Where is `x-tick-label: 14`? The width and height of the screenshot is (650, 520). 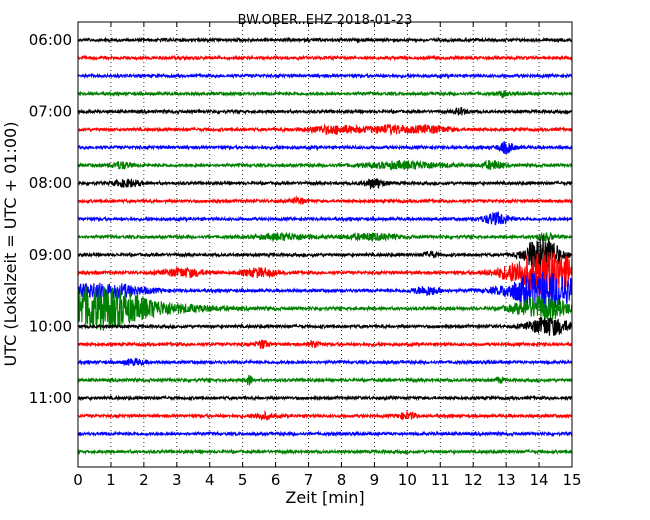 x-tick-label: 14 is located at coordinates (539, 480).